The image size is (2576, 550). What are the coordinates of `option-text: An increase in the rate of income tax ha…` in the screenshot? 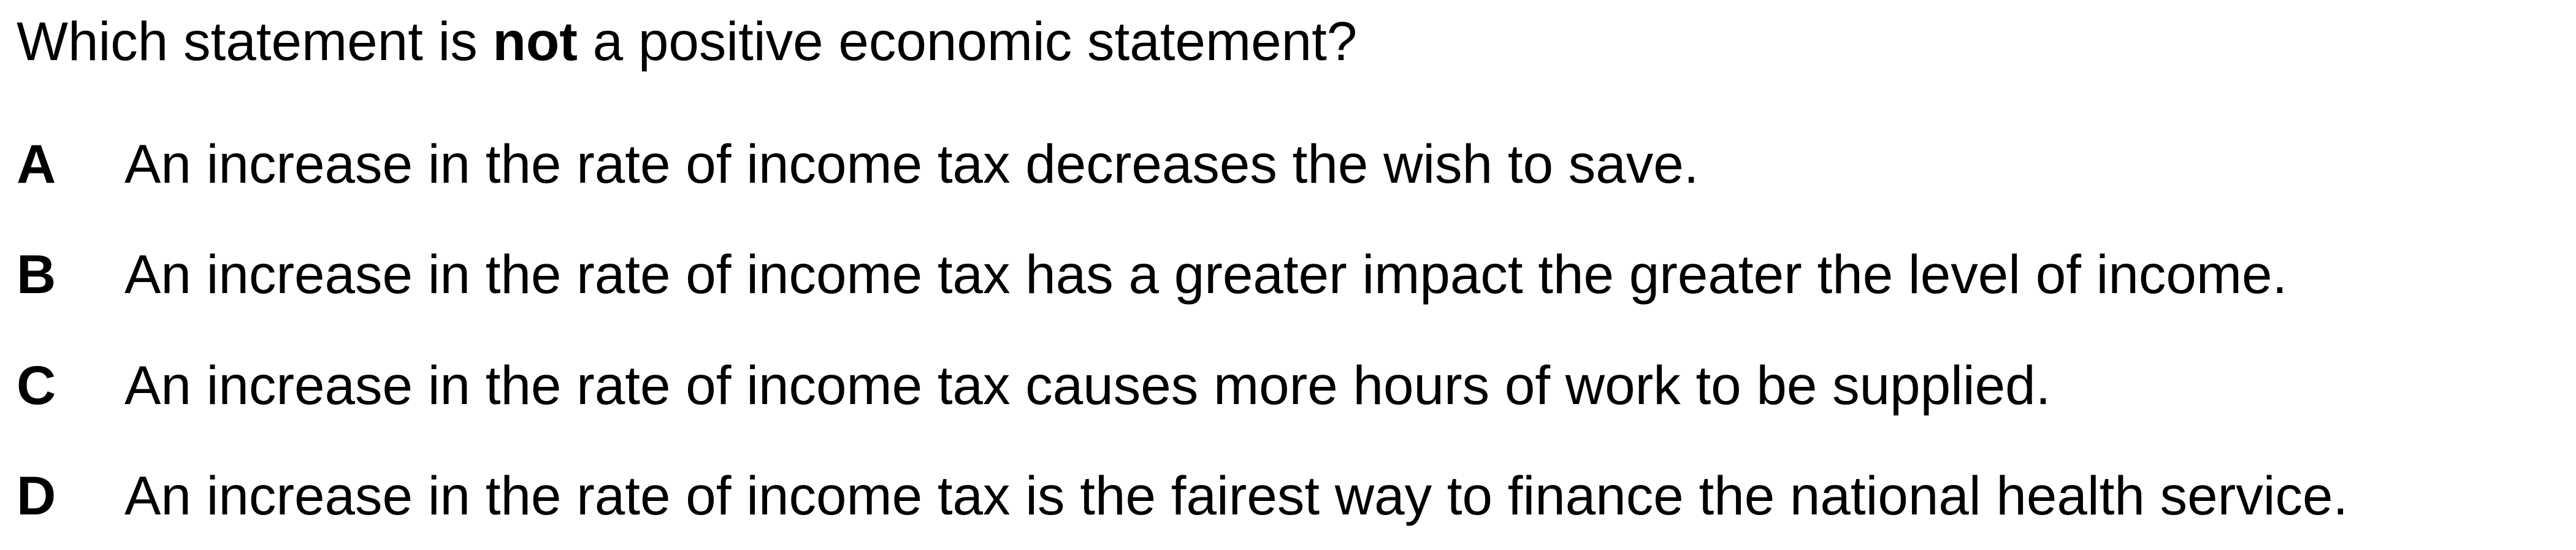 It's located at (1206, 274).